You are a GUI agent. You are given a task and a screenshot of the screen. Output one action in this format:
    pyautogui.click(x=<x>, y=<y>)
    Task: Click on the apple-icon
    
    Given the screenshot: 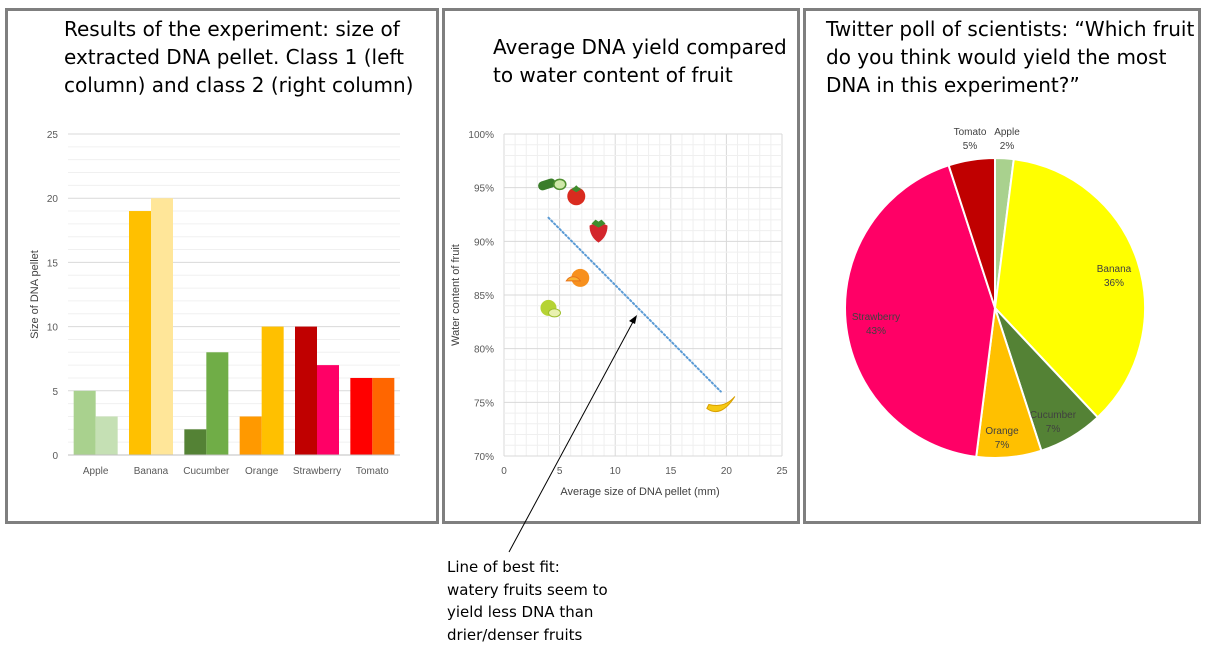 What is the action you would take?
    pyautogui.click(x=550, y=308)
    